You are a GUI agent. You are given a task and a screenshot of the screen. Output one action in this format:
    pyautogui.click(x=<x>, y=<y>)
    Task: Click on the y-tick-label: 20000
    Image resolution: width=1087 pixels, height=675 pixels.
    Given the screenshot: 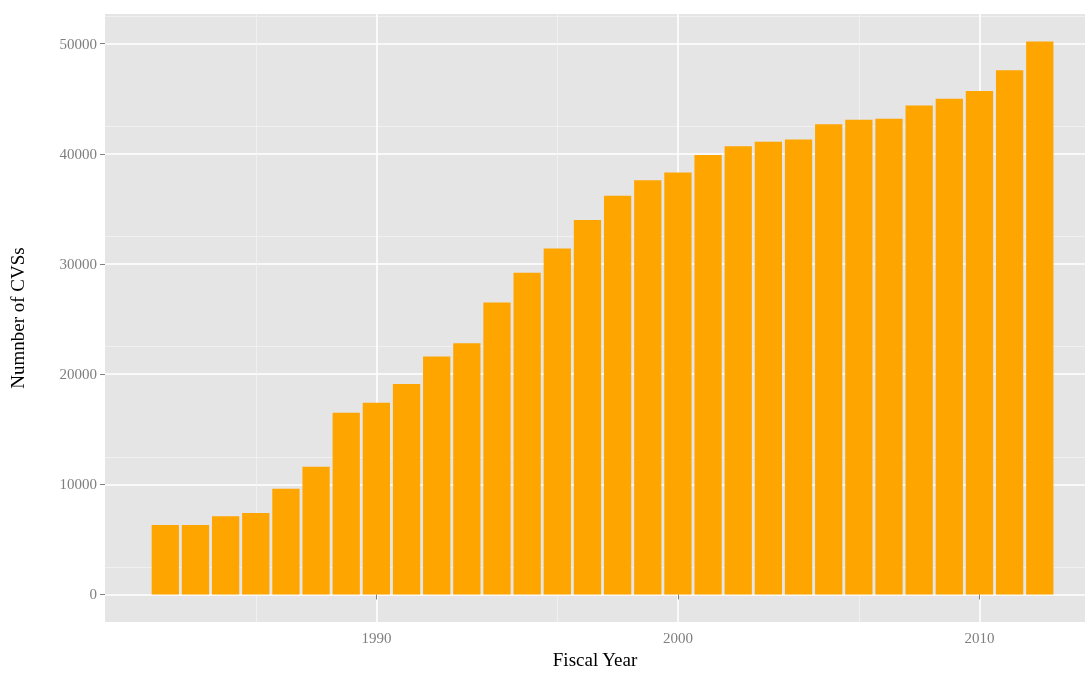 What is the action you would take?
    pyautogui.click(x=78, y=374)
    